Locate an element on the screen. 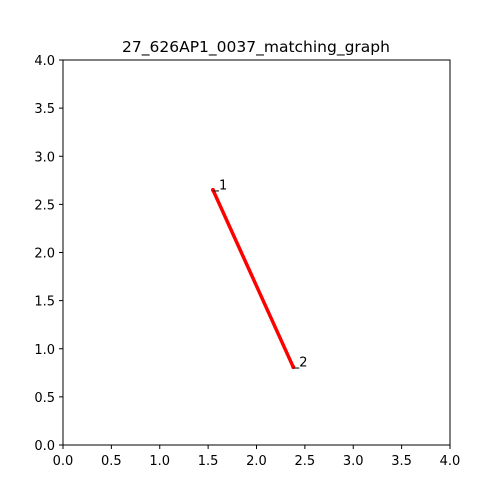  y-axis: 0.0 0.5 1.0 1.5 2.0 2.5 3.0 3.5 4.0 is located at coordinates (48, 254).